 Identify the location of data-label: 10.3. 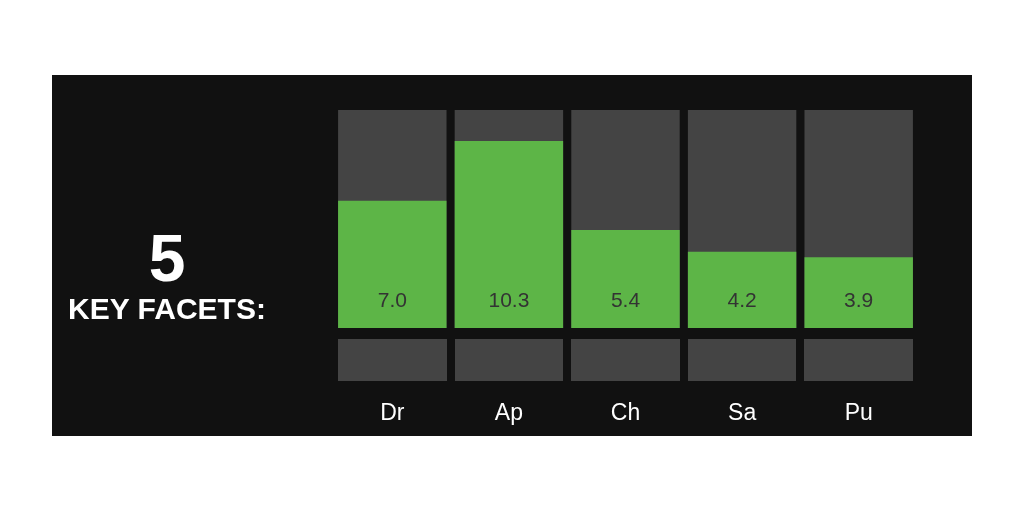
(509, 299).